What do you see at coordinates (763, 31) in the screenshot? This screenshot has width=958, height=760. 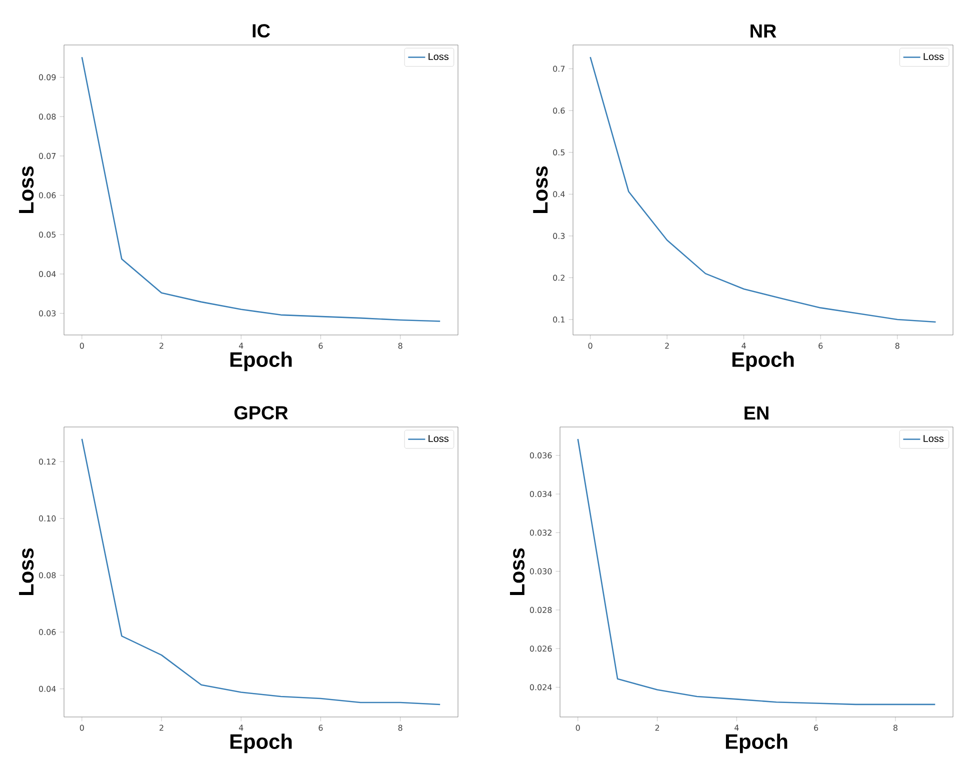 I see `chart-title: NR` at bounding box center [763, 31].